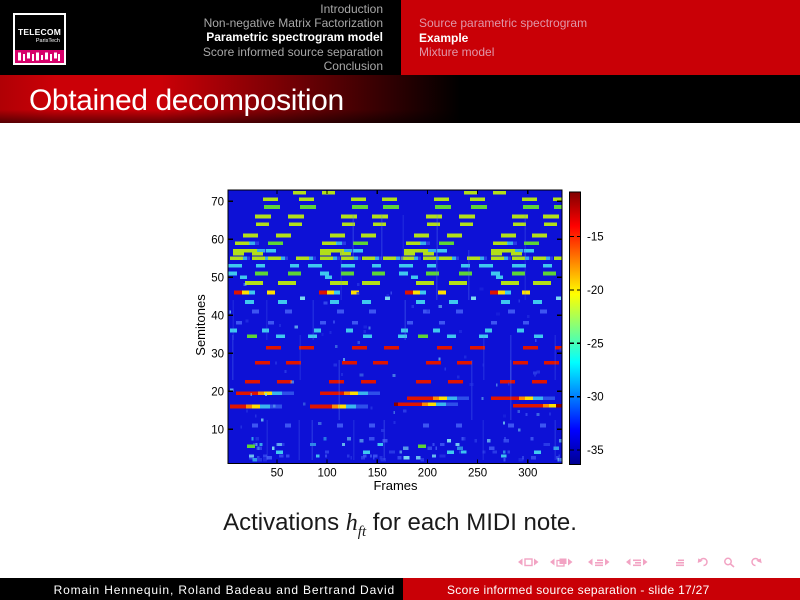 The height and width of the screenshot is (600, 800). What do you see at coordinates (595, 398) in the screenshot?
I see `svg-text: -30` at bounding box center [595, 398].